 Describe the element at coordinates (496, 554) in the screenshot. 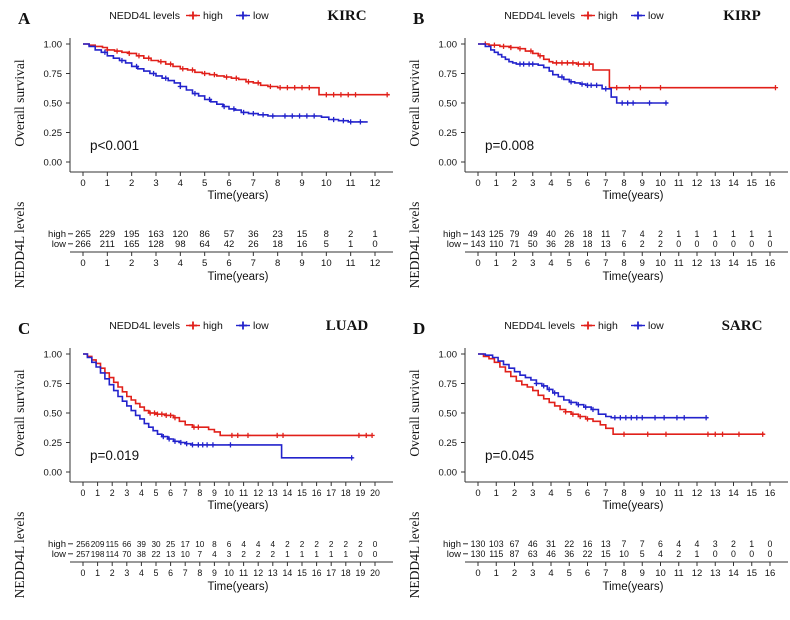

I see `risk-count-low: 115` at that location.